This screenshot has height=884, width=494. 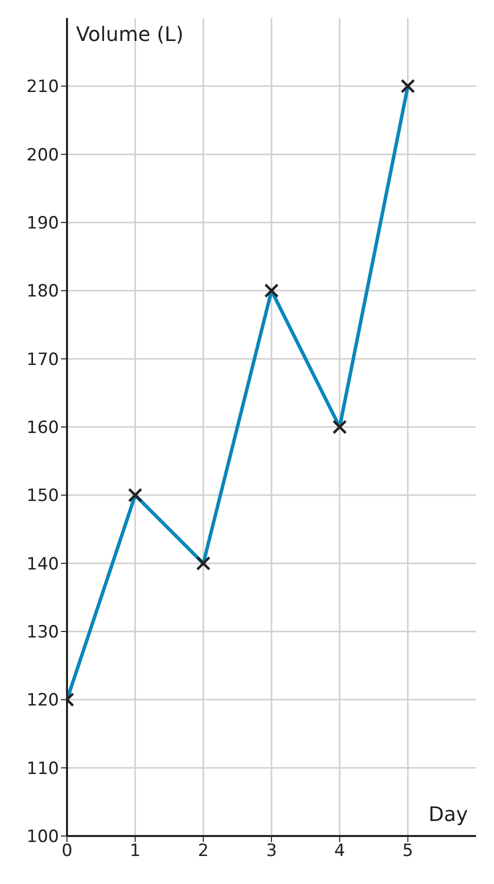 I want to click on y-tick-label: 160, so click(x=42, y=428).